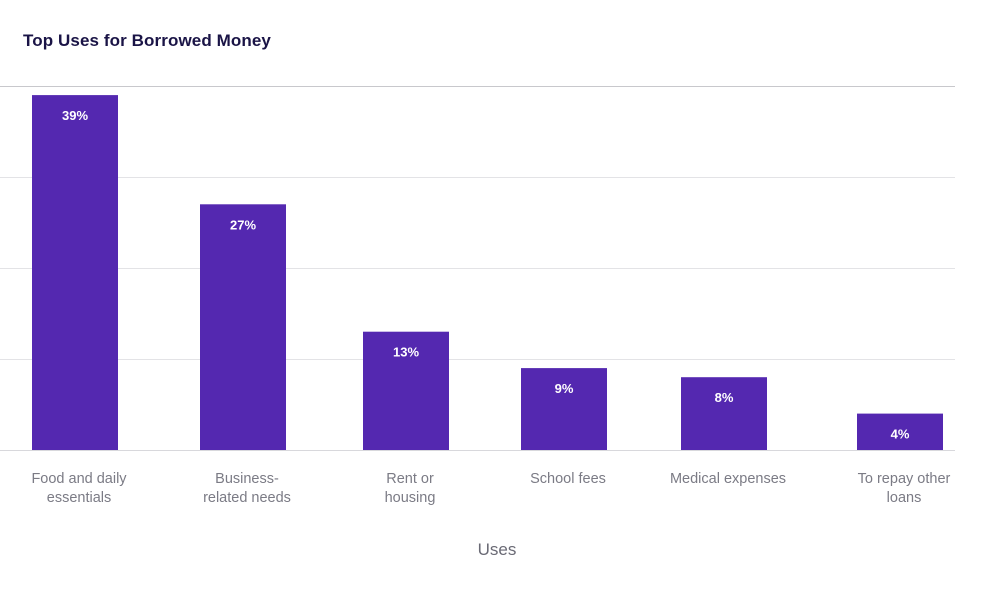 This screenshot has width=994, height=594. What do you see at coordinates (147, 40) in the screenshot?
I see `chart-title: Top Uses for Borrowed Money` at bounding box center [147, 40].